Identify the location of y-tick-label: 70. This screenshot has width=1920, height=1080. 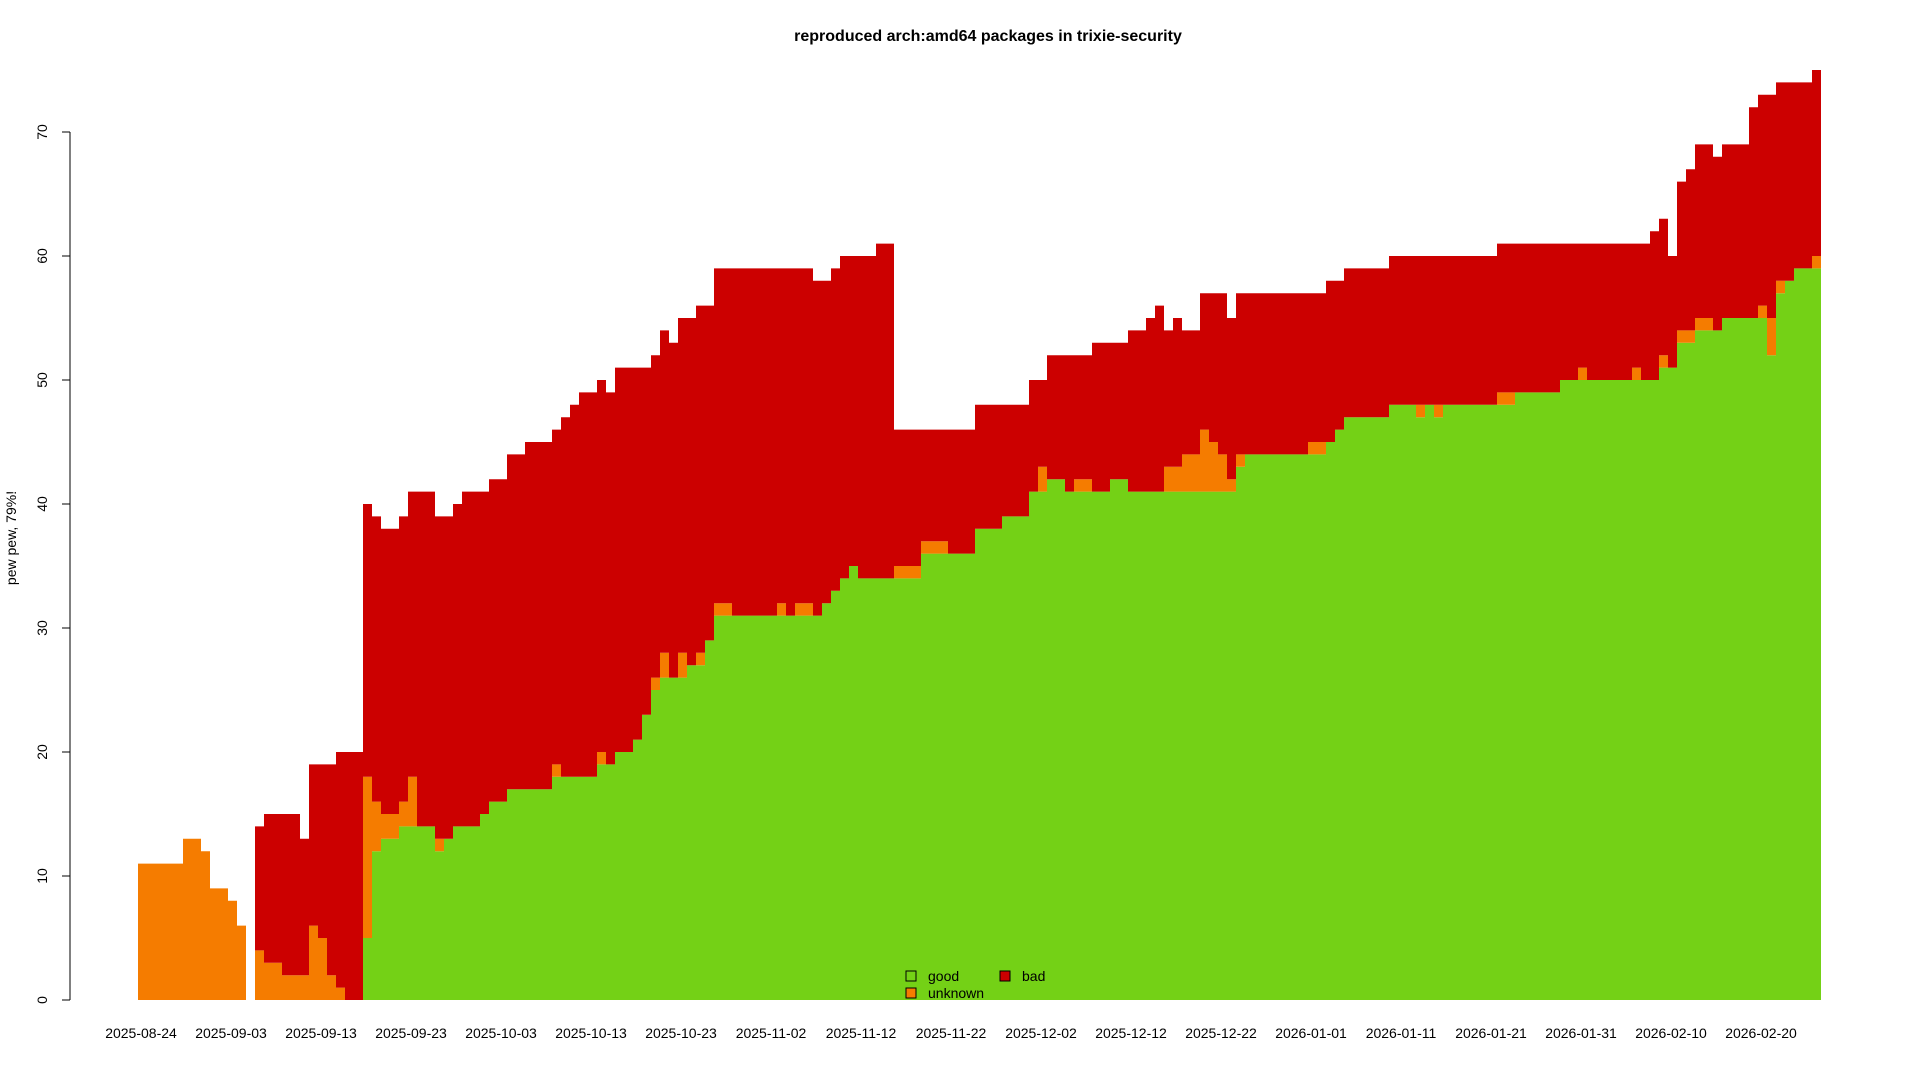
(42, 132).